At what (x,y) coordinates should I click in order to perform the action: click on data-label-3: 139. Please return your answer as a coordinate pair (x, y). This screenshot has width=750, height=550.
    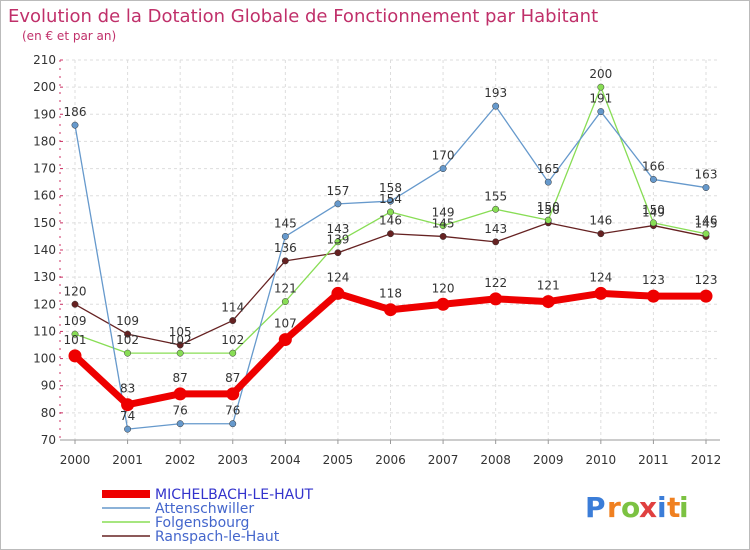
    Looking at the image, I should click on (337, 240).